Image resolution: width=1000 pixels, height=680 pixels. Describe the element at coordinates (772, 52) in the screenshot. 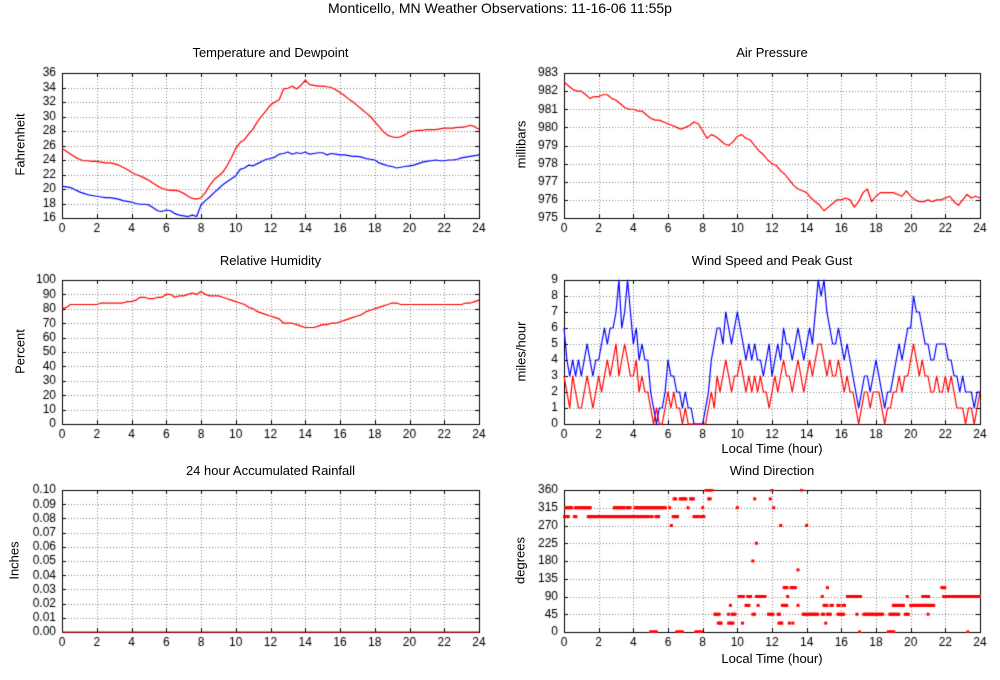

I see `chart-title-air-pressure: Air Pressure` at that location.